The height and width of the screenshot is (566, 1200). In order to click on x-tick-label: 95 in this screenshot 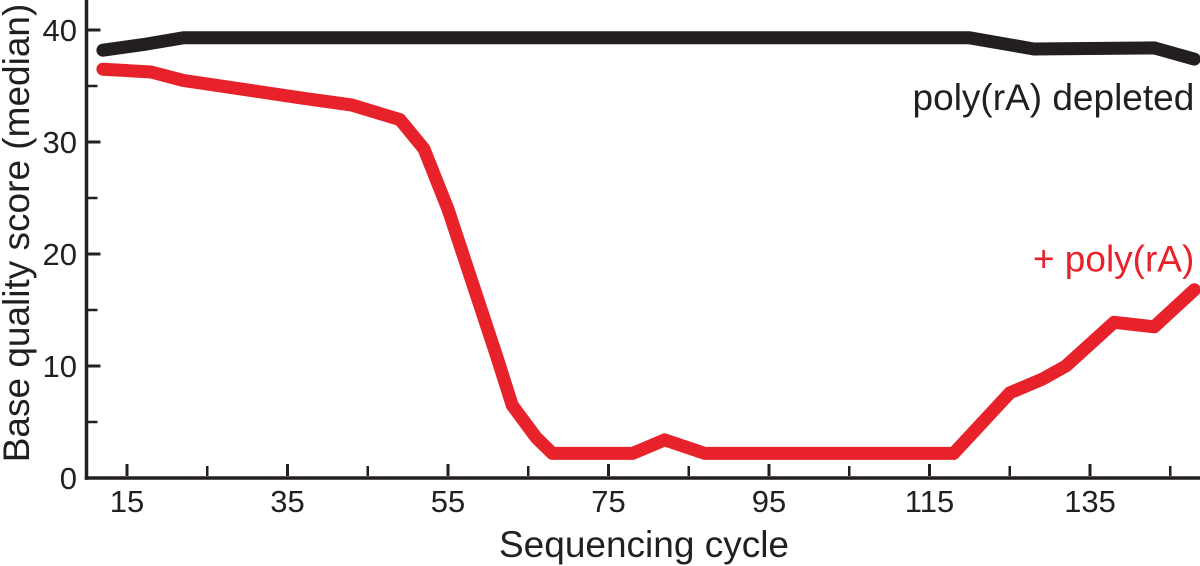, I will do `click(769, 501)`.